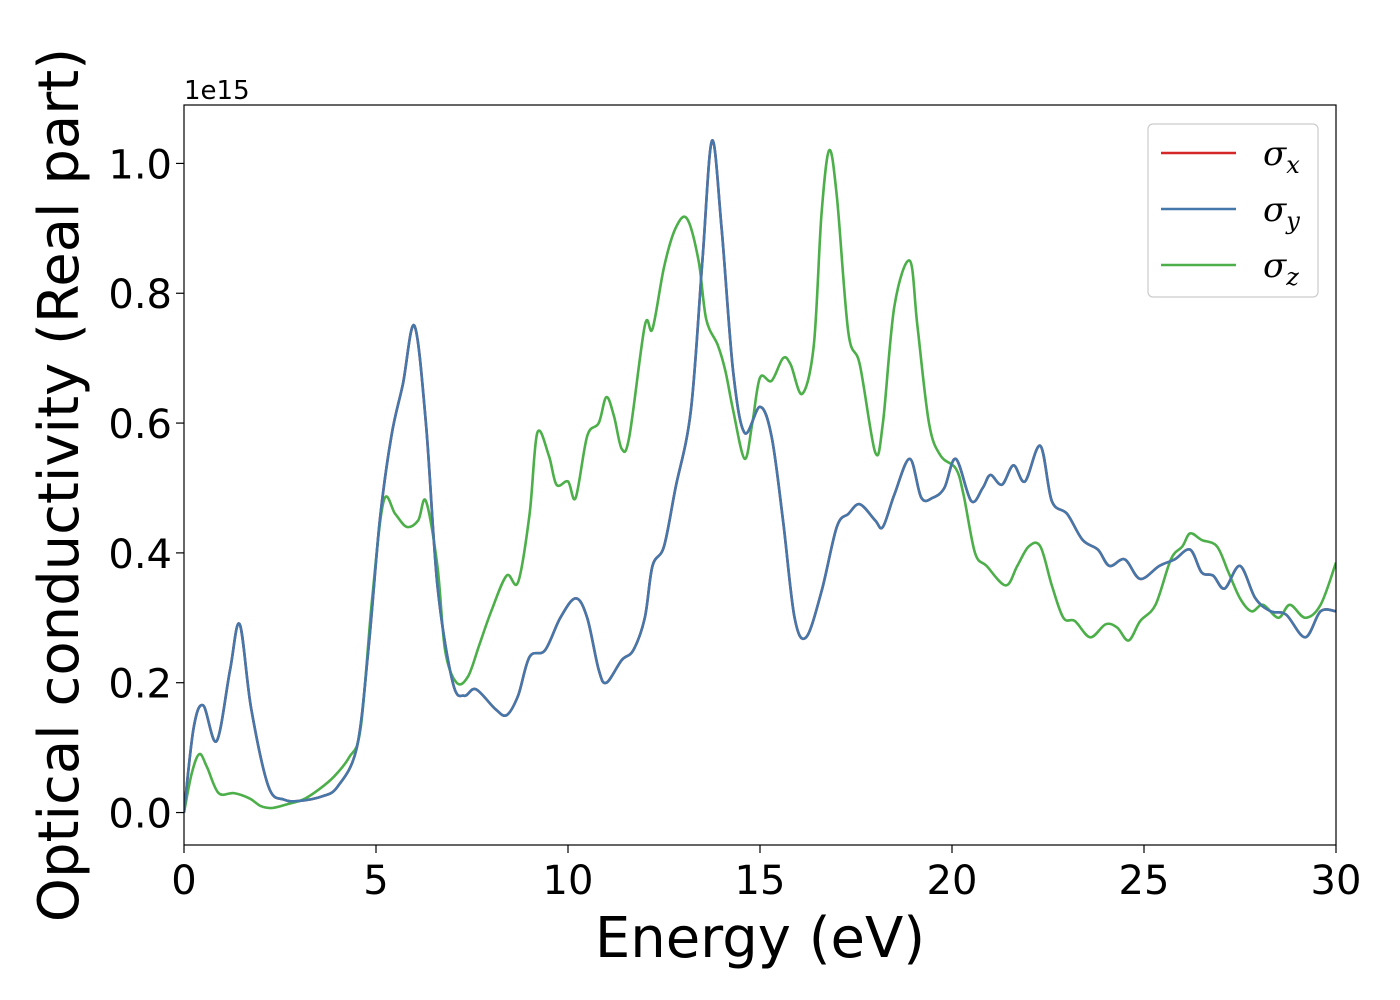 The image size is (1400, 1000). What do you see at coordinates (1144, 881) in the screenshot?
I see `x-tick-label: 25` at bounding box center [1144, 881].